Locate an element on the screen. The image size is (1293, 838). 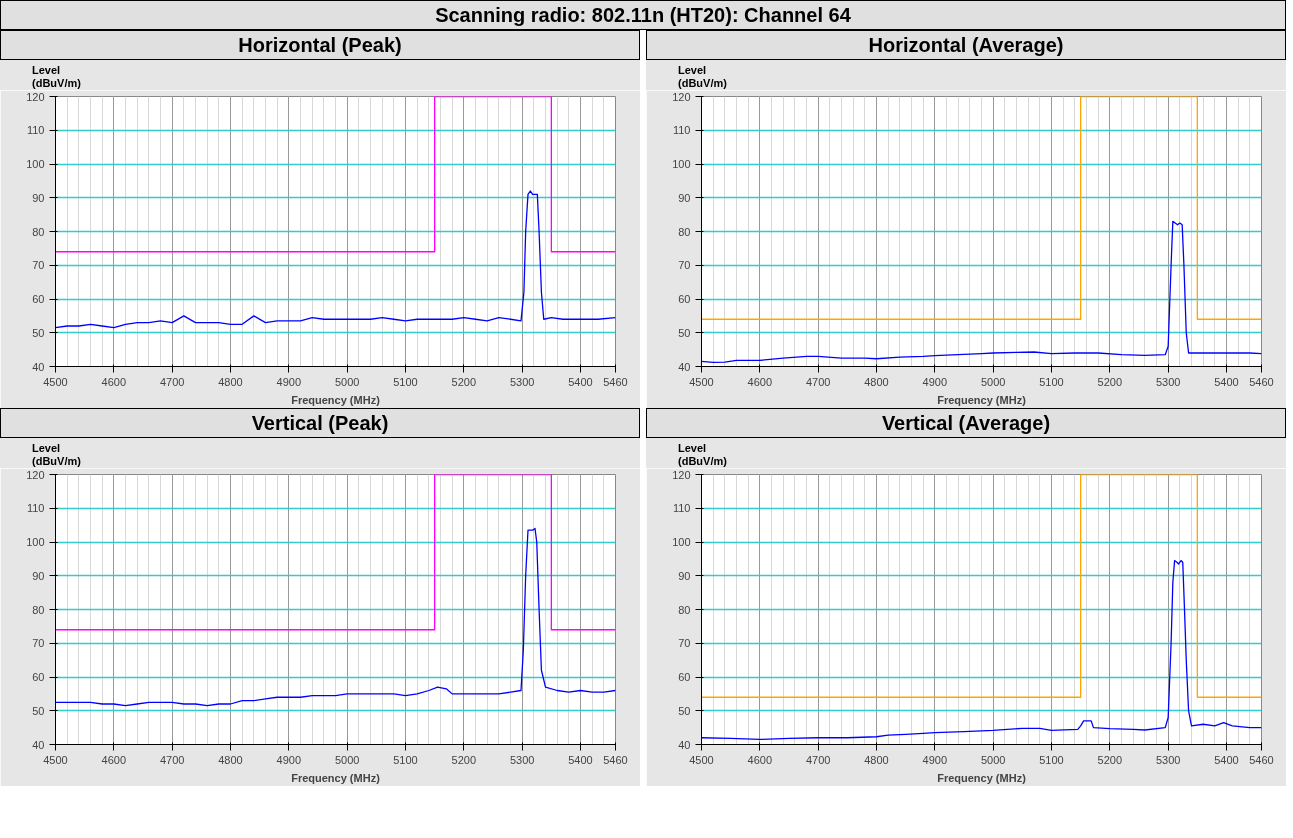
text: Scanning radio: 802.11n (HT20): Channel 64 is located at coordinates (643, 15).